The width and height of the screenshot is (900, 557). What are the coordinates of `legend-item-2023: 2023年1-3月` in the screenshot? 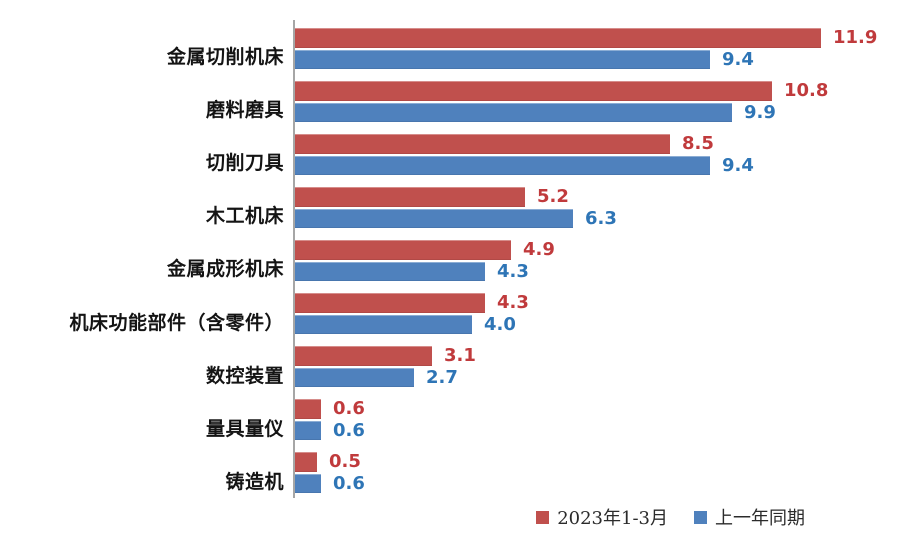 It's located at (602, 517).